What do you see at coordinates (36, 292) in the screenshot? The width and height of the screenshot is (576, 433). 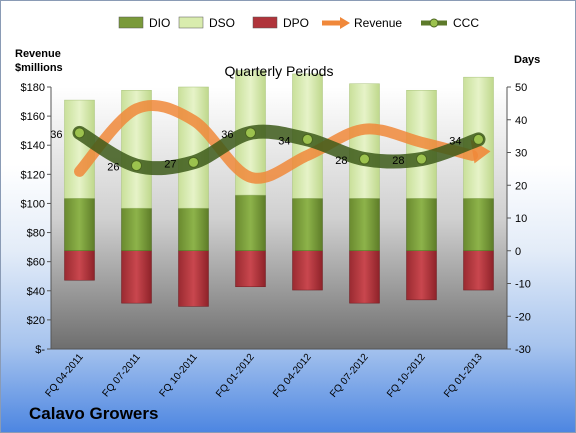 I see `left-tick-label: $40` at bounding box center [36, 292].